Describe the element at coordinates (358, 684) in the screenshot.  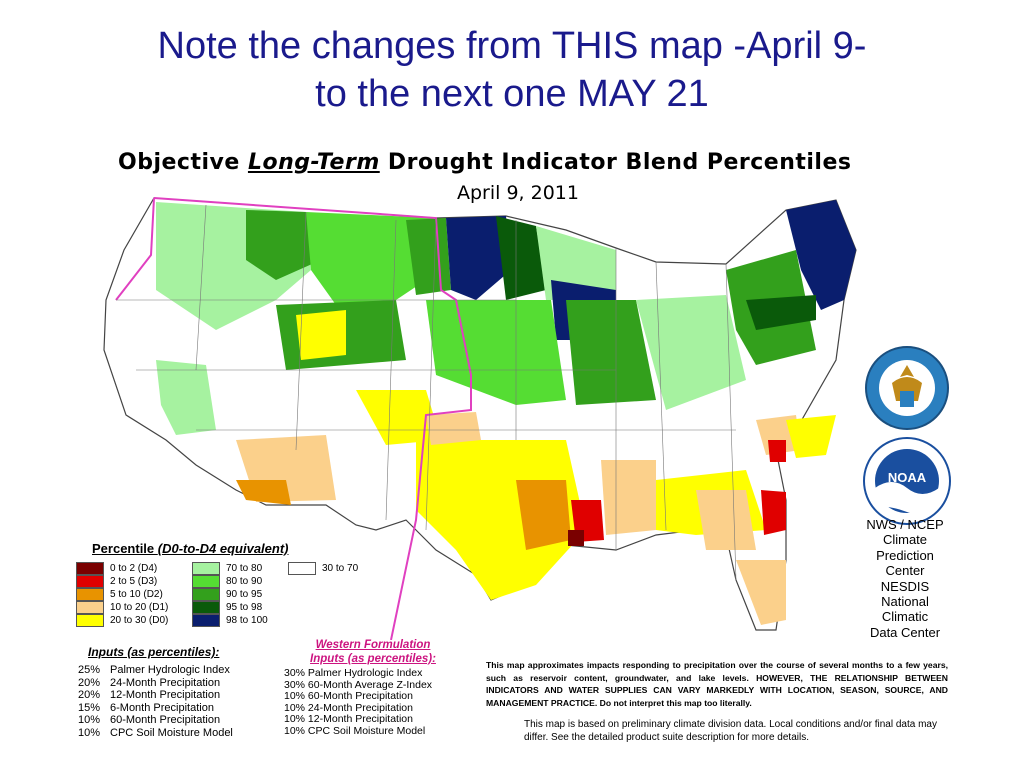
I see `western-item: 30% 60-Month Average Z-Index` at that location.